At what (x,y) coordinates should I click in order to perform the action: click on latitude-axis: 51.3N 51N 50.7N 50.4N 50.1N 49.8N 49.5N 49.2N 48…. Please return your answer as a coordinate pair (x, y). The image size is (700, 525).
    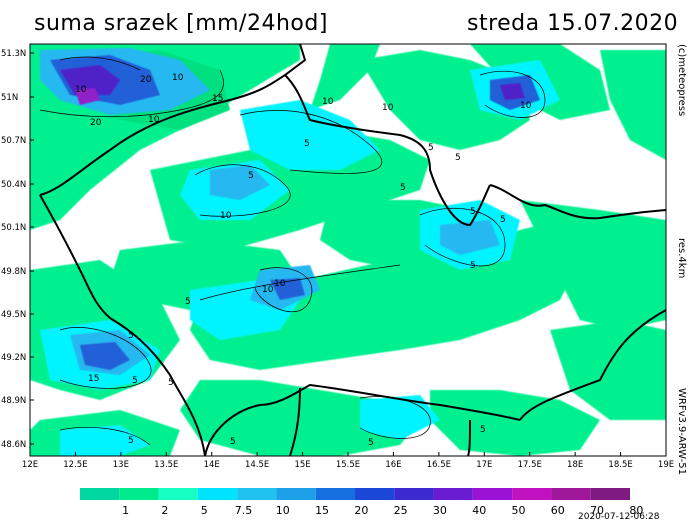
    Looking at the image, I should click on (17, 249).